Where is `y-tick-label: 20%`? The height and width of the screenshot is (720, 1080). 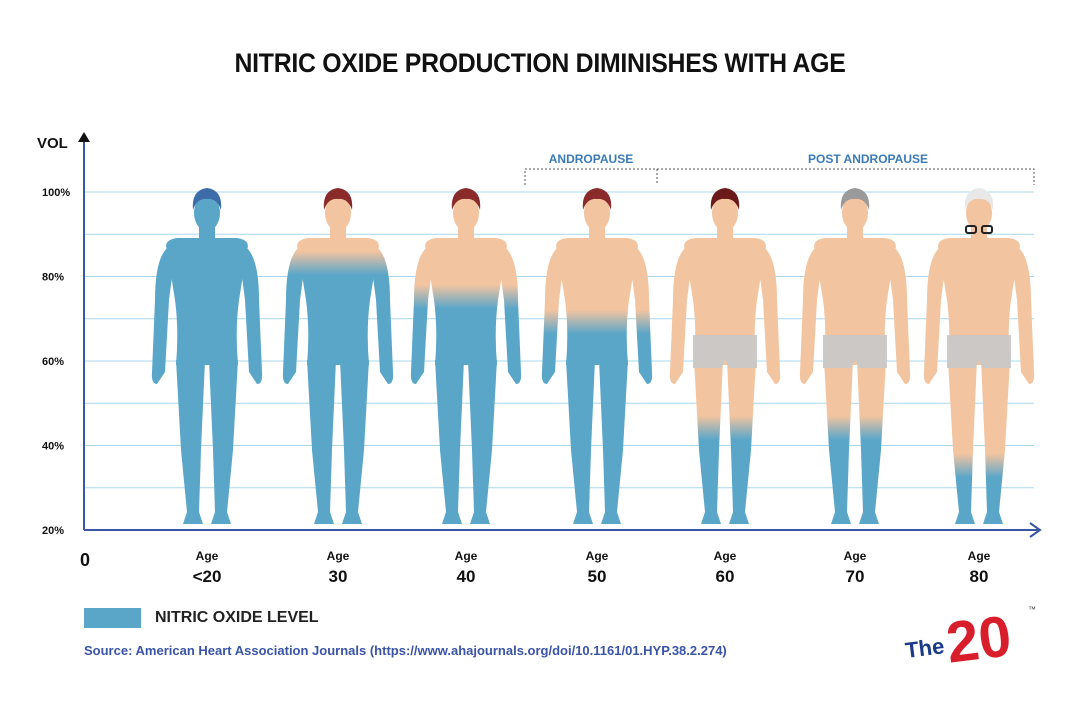
y-tick-label: 20% is located at coordinates (53, 531).